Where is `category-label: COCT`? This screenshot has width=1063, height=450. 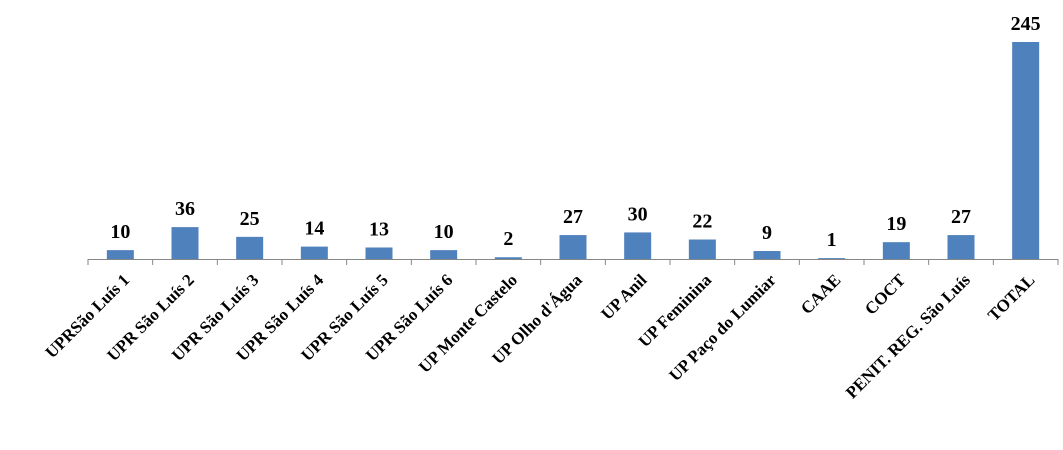
category-label: COCT is located at coordinates (885, 294).